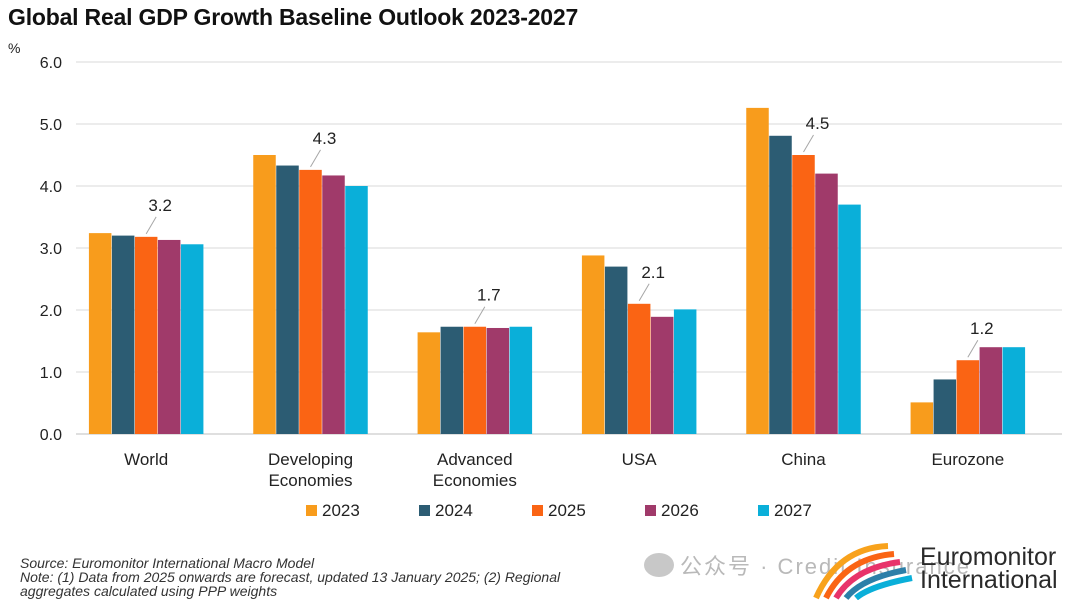 This screenshot has width=1080, height=608. Describe the element at coordinates (160, 205) in the screenshot. I see `data-label: 3.2` at that location.